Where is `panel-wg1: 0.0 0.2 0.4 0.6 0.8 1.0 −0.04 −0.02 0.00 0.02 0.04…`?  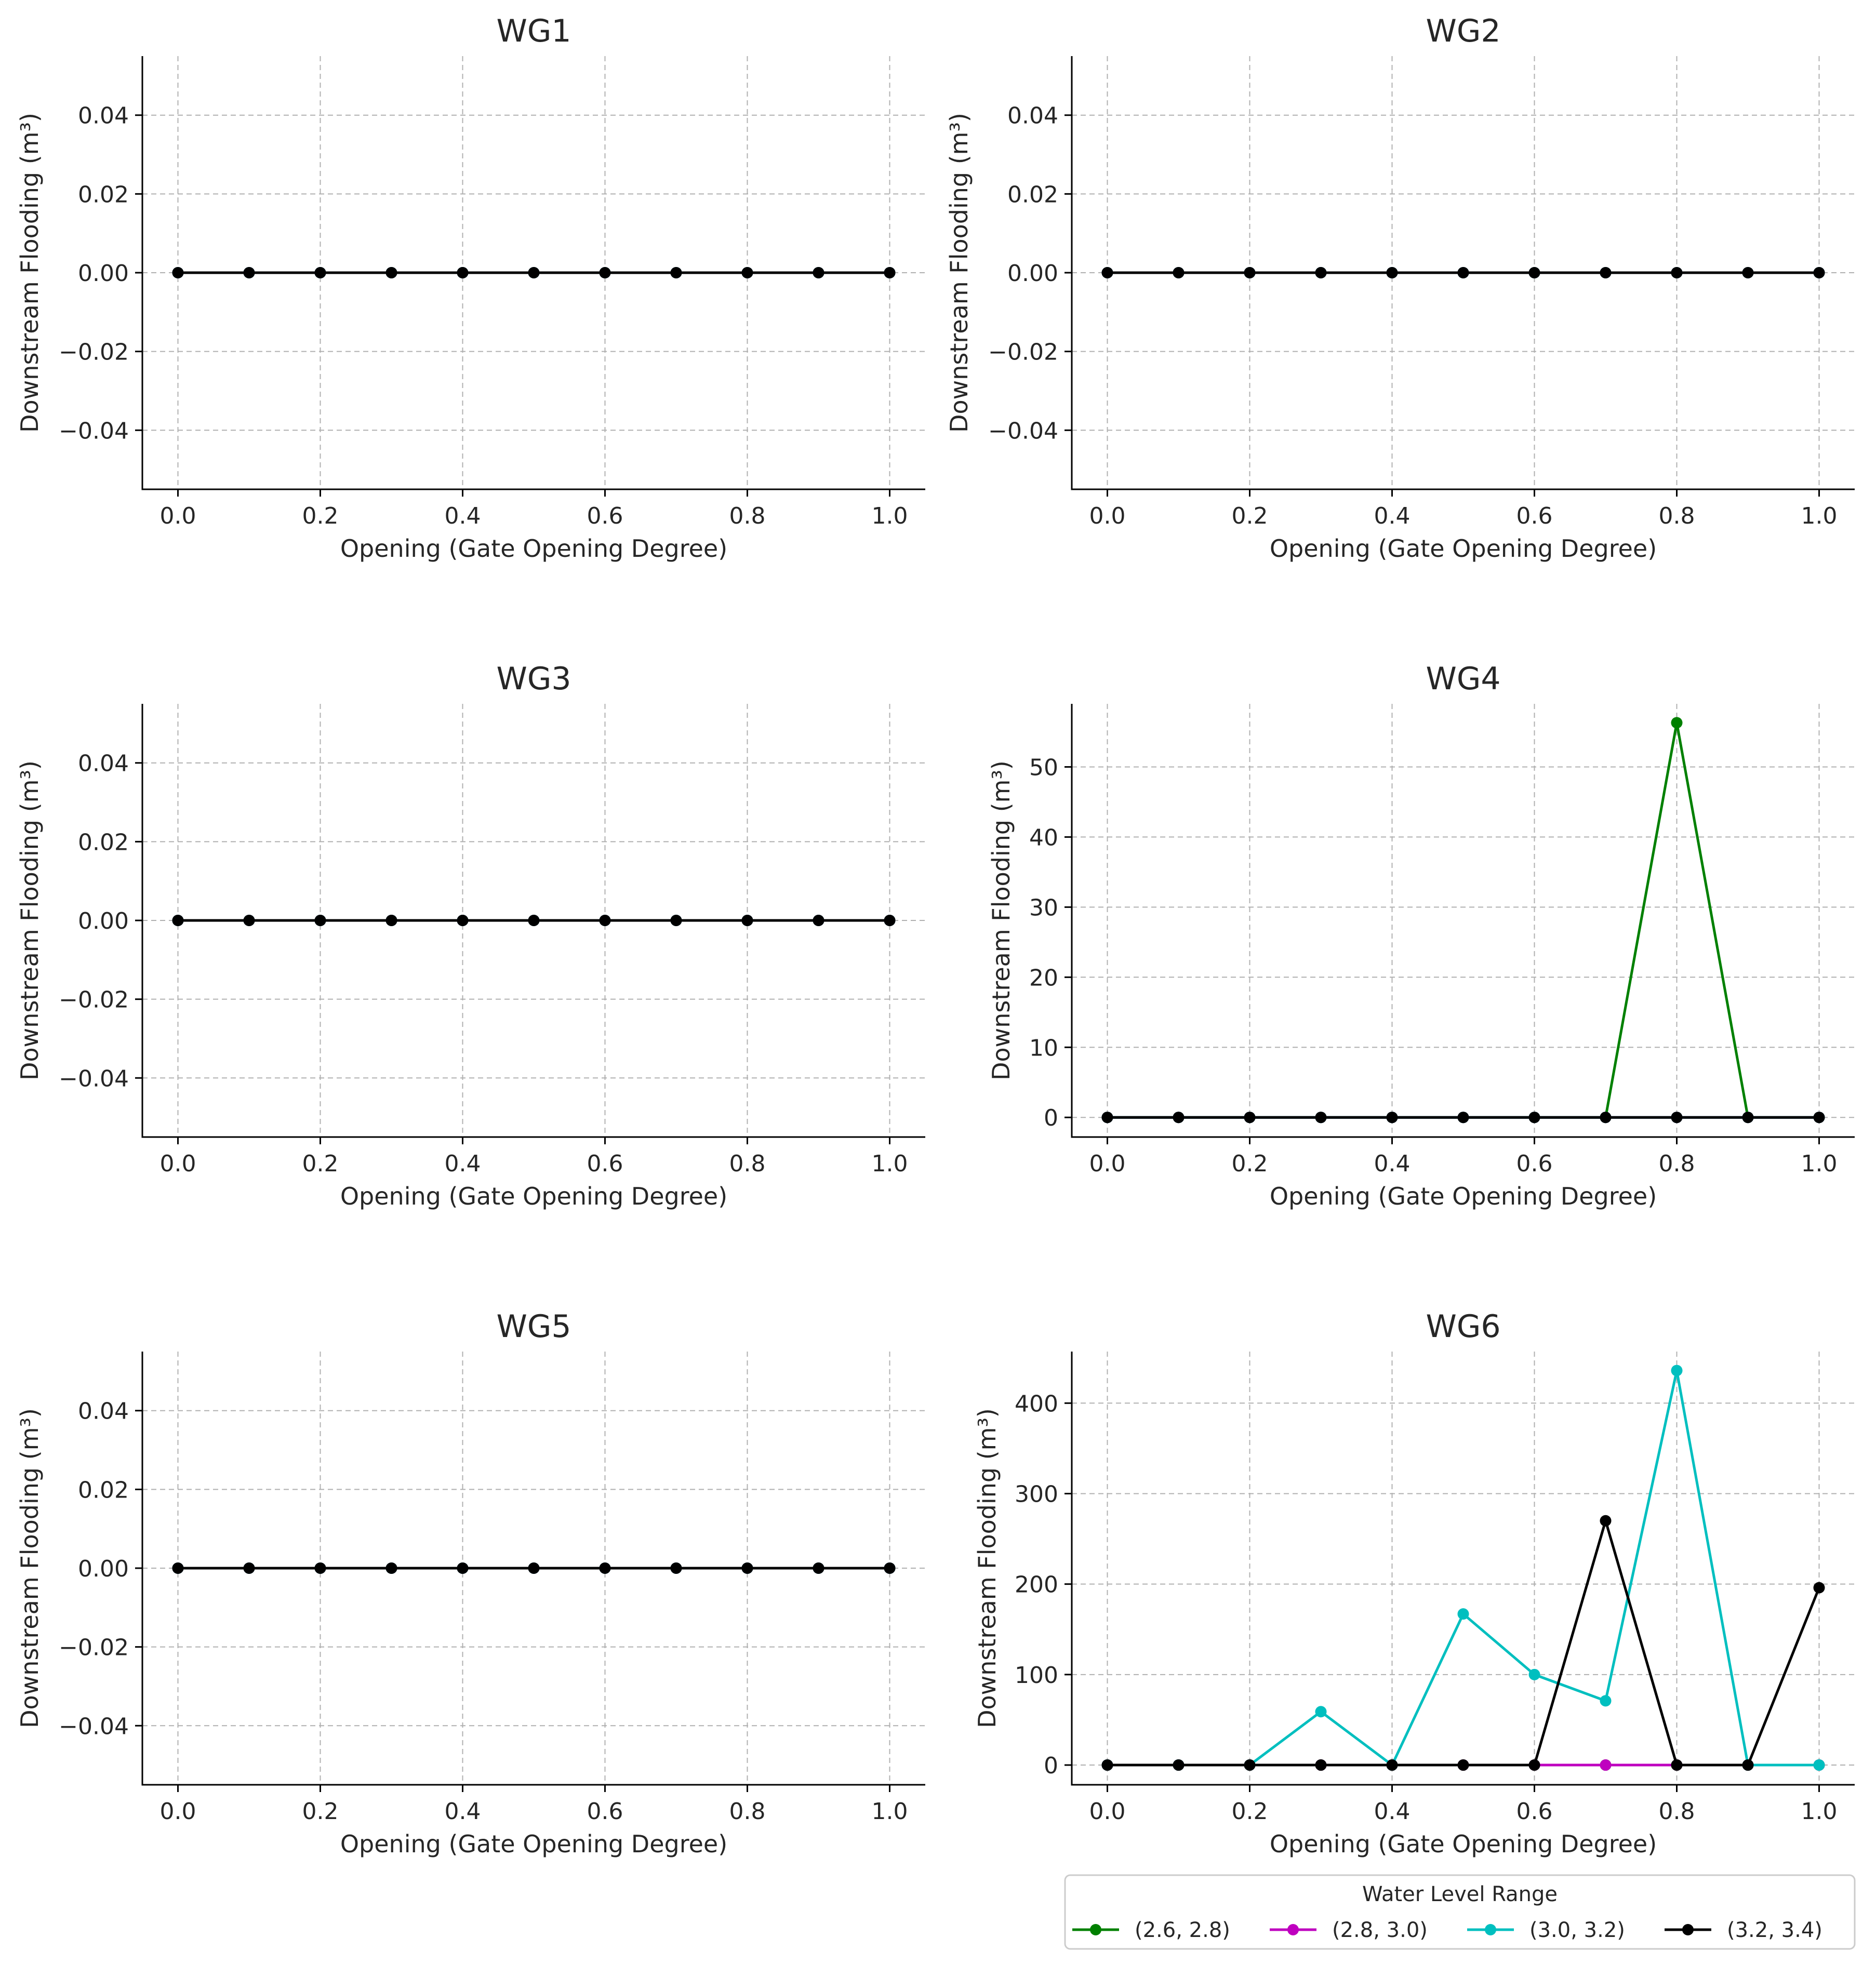 panel-wg1: 0.0 0.2 0.4 0.6 0.8 1.0 −0.04 −0.02 0.00 0.02 0.04… is located at coordinates (470, 288).